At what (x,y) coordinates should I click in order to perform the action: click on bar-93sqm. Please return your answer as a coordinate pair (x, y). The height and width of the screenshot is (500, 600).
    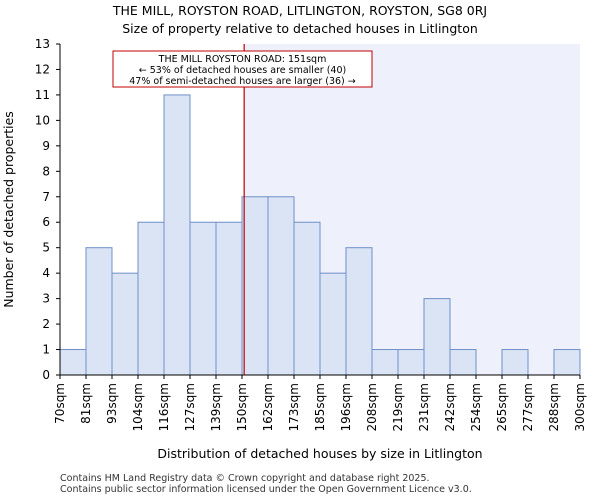
    Looking at the image, I should click on (125, 324).